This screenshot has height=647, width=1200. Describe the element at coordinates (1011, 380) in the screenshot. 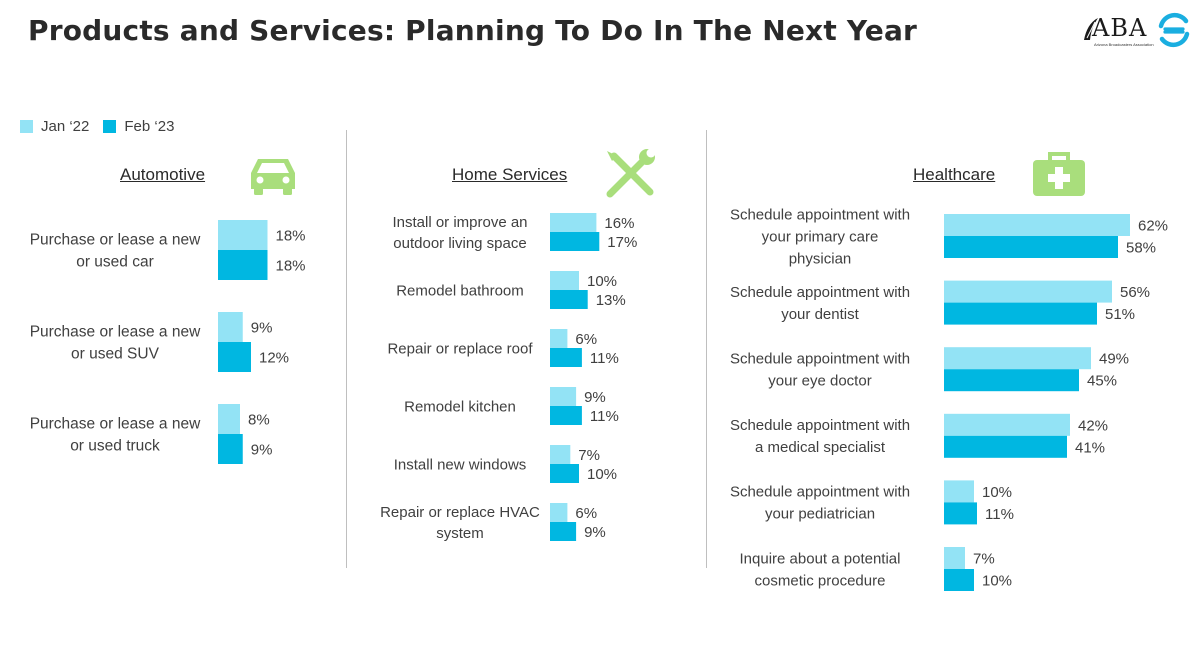

I see `bar-health-2-feb23` at that location.